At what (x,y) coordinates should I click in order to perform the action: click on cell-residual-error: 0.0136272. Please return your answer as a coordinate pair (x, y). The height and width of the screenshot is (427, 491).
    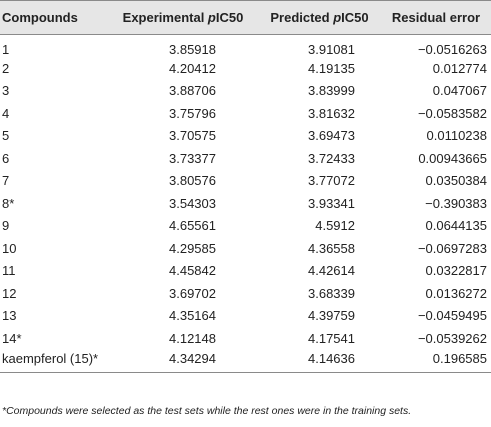
    Looking at the image, I should click on (456, 293).